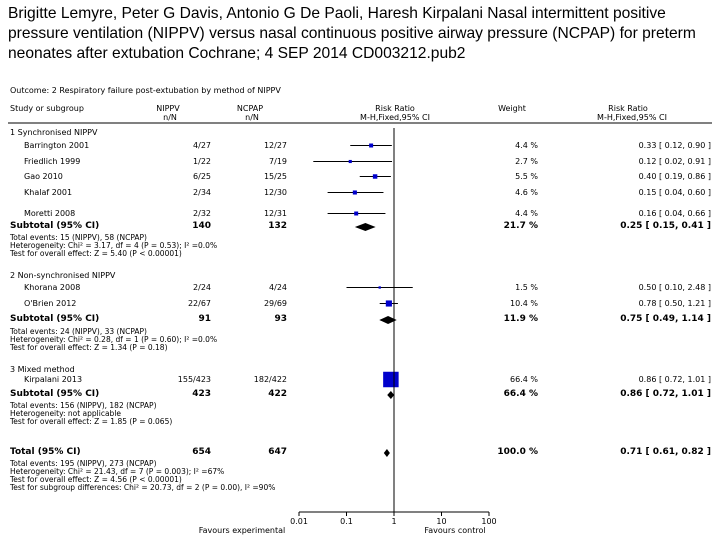 This screenshot has height=540, width=720. Describe the element at coordinates (665, 394) in the screenshot. I see `subtotal-risk-ratio: 0.86 [ 0.72, 1.01 ]` at that location.